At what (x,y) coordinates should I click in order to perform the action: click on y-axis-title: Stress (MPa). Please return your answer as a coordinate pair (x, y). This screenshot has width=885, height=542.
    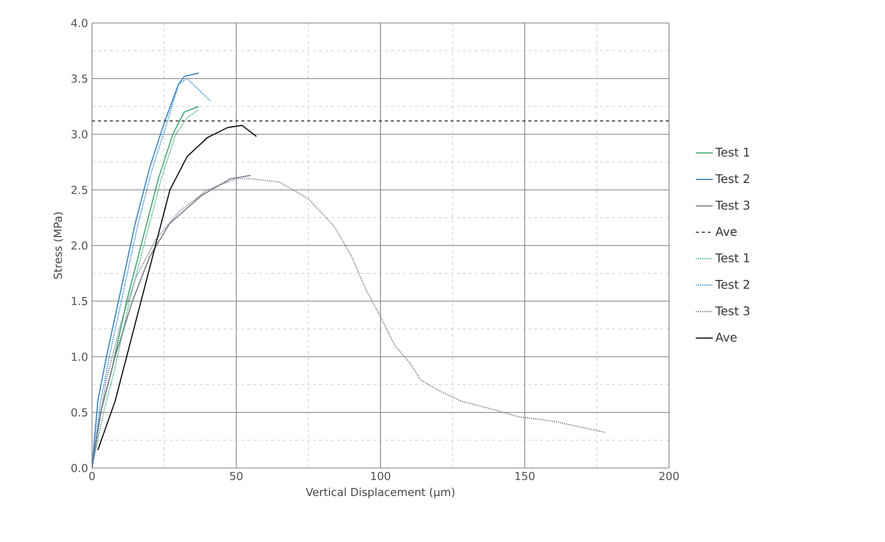
    Looking at the image, I should click on (58, 245).